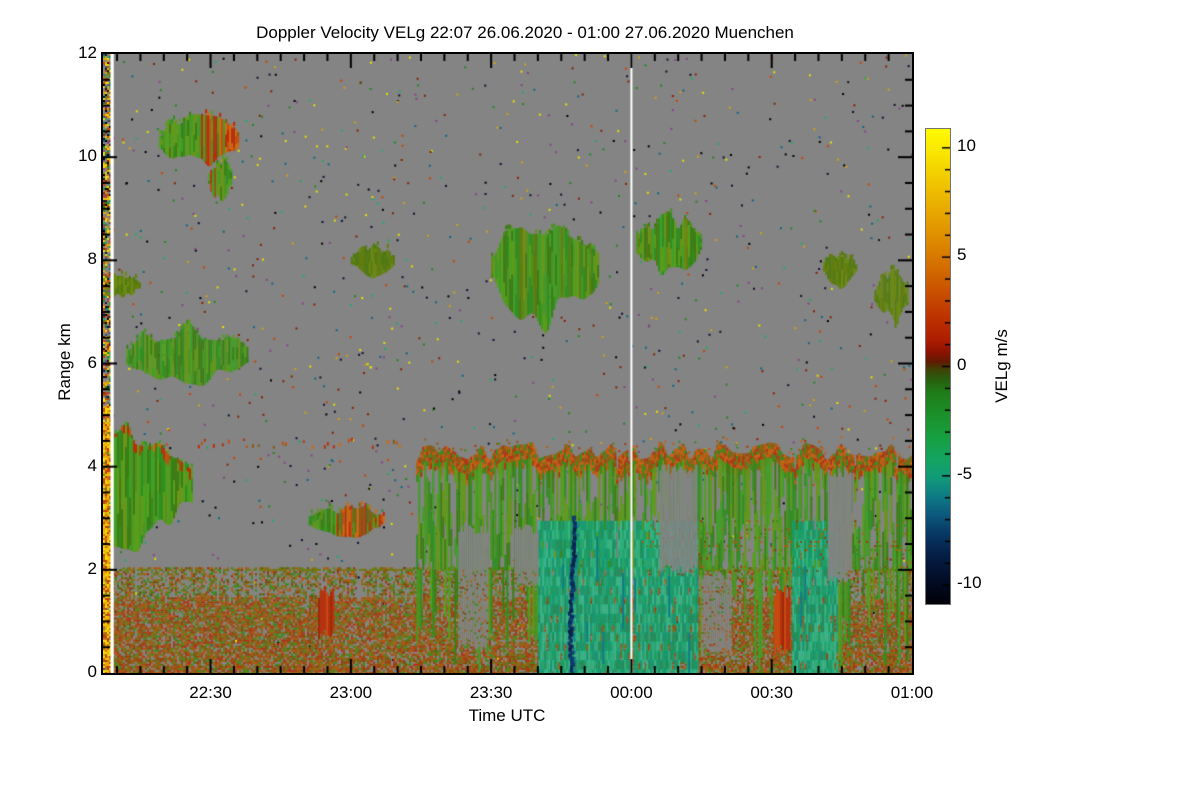  Describe the element at coordinates (969, 583) in the screenshot. I see `colorbar-tick-label: -10` at that location.